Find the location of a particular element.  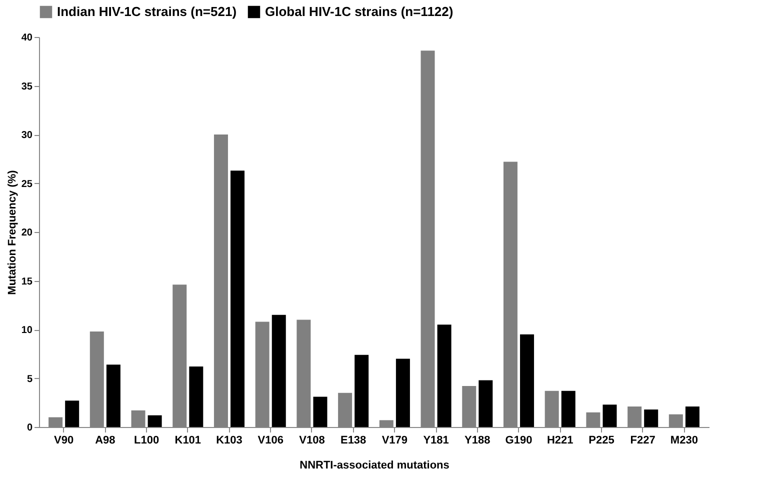

x-tick-label: M230 is located at coordinates (684, 440).